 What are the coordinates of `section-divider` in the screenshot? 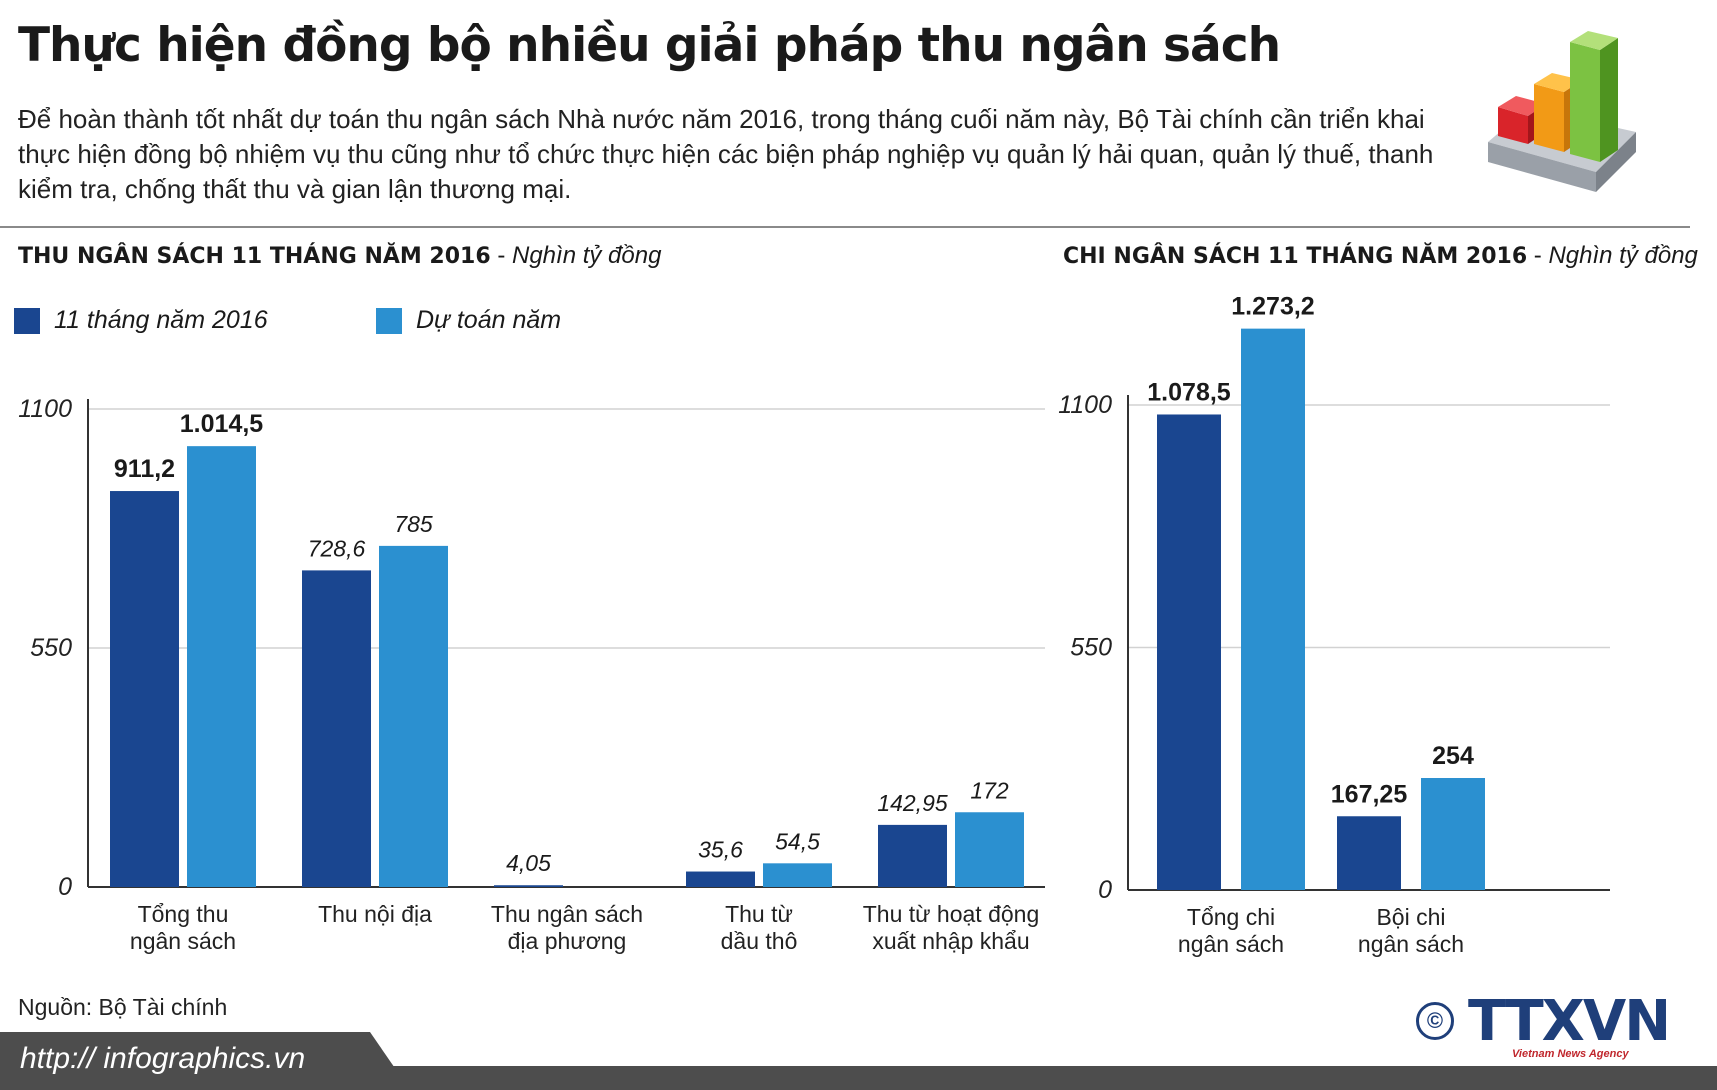 It's located at (845, 227).